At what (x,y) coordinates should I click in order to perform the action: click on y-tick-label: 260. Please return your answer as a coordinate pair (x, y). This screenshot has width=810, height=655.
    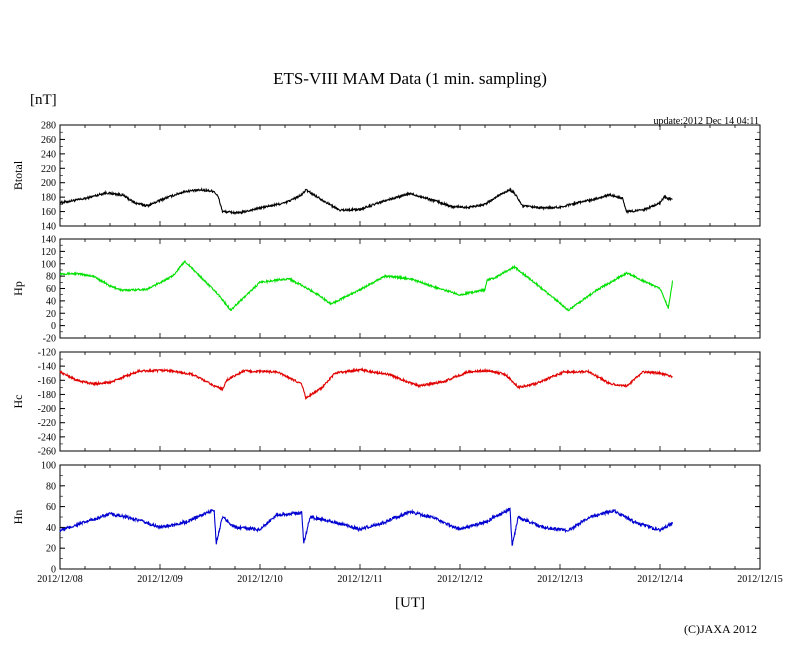
    Looking at the image, I should click on (48, 140).